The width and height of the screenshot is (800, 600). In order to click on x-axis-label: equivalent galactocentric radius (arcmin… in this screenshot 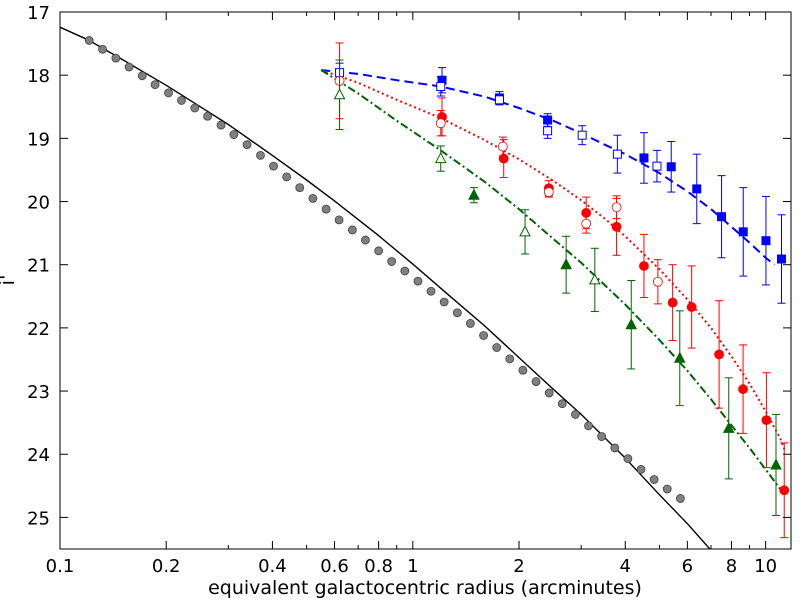, I will do `click(425, 588)`.